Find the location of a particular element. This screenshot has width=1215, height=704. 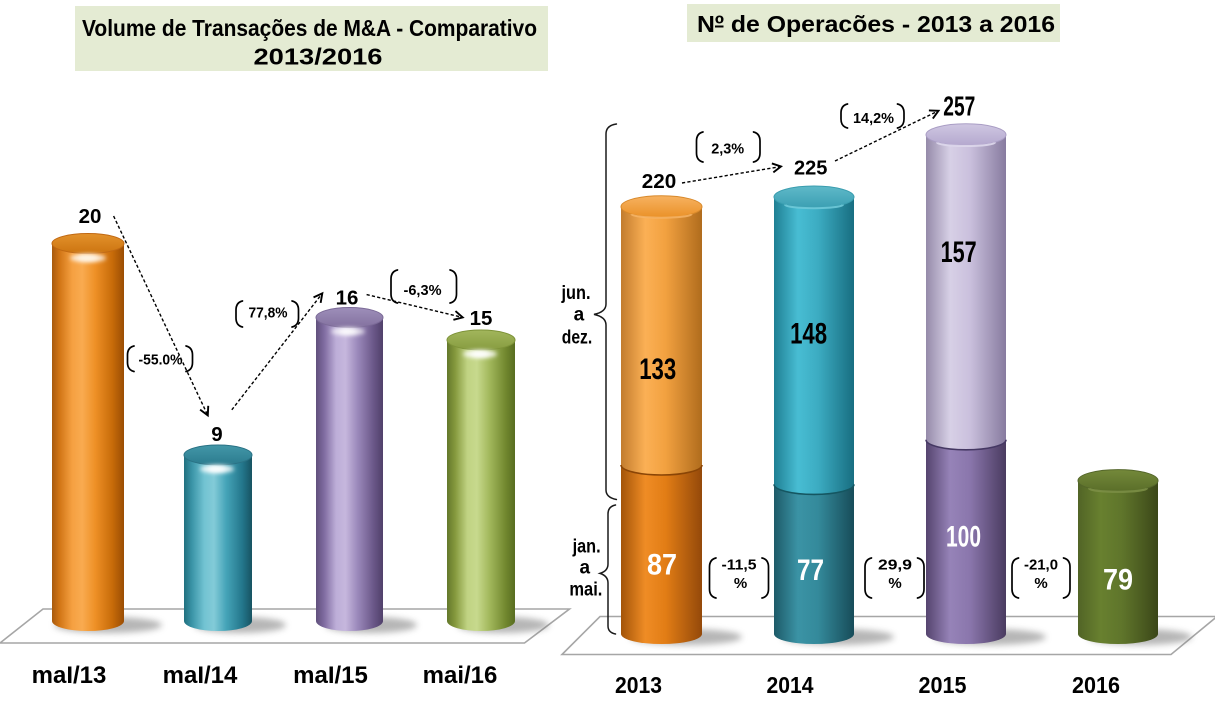

svg-text: maI/14 is located at coordinates (200, 675).